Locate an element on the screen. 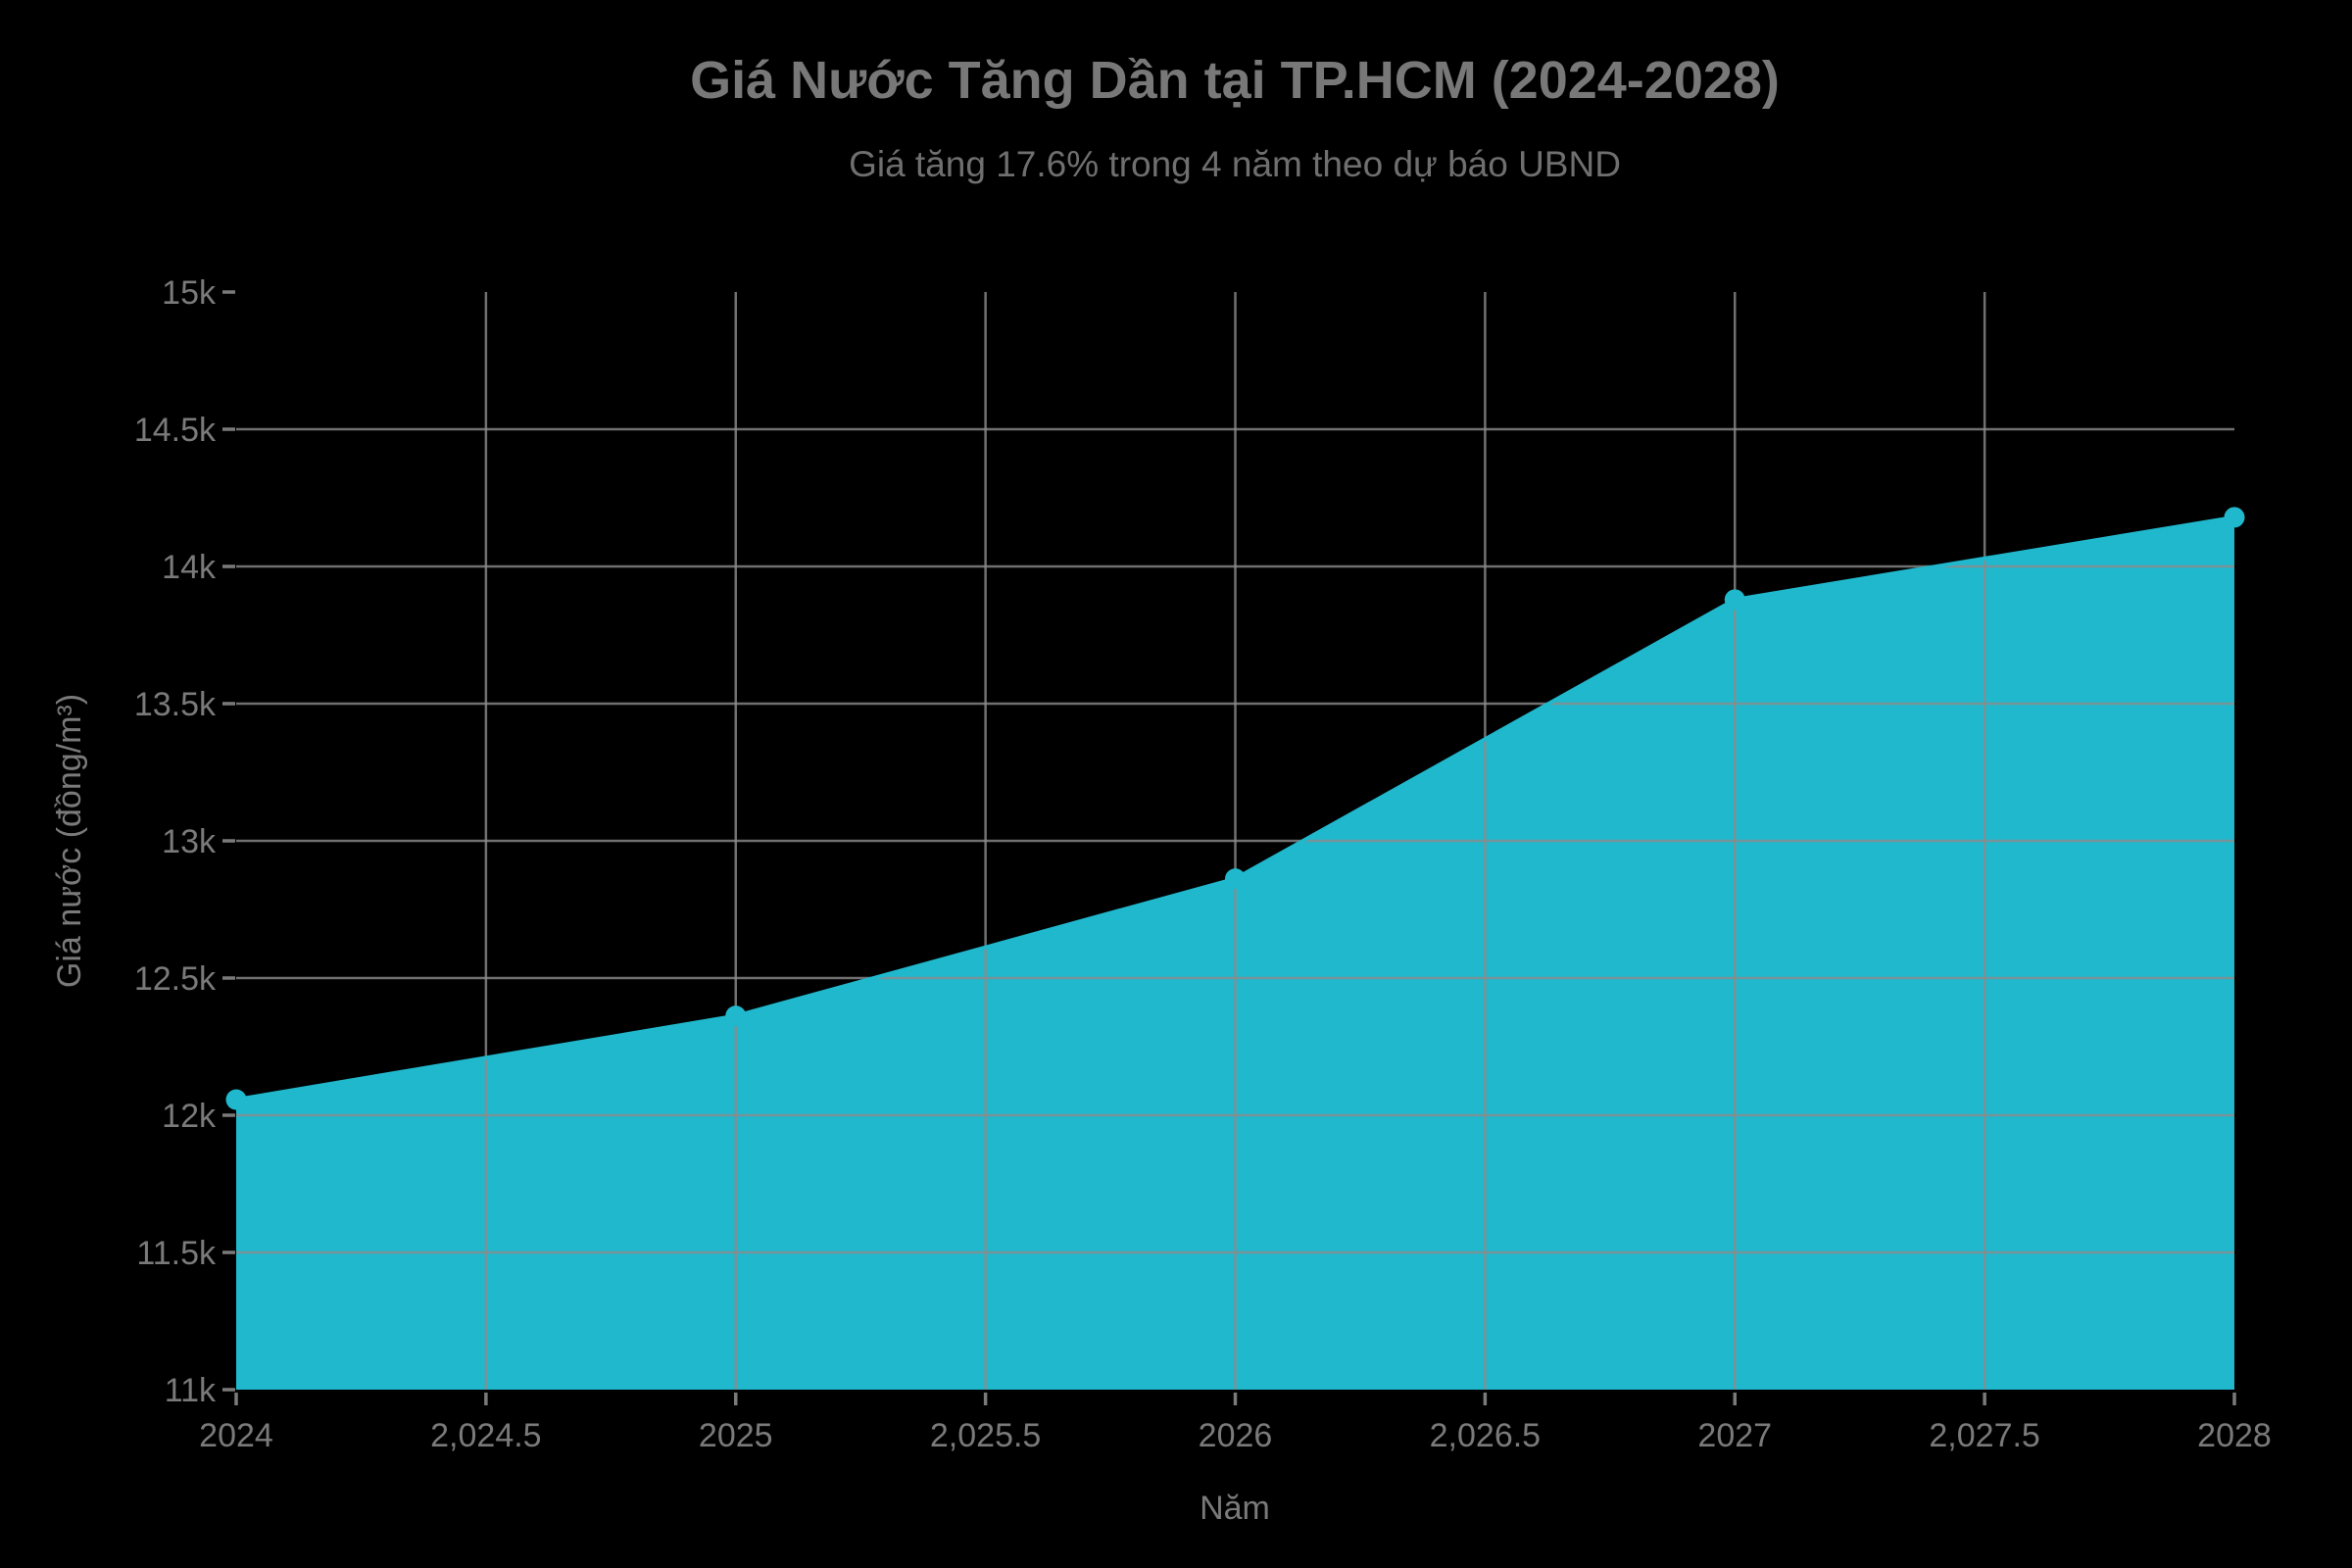  chart-title: Giá Nước Tăng Dần tại TP.HCM (2024-2028) is located at coordinates (1235, 80).